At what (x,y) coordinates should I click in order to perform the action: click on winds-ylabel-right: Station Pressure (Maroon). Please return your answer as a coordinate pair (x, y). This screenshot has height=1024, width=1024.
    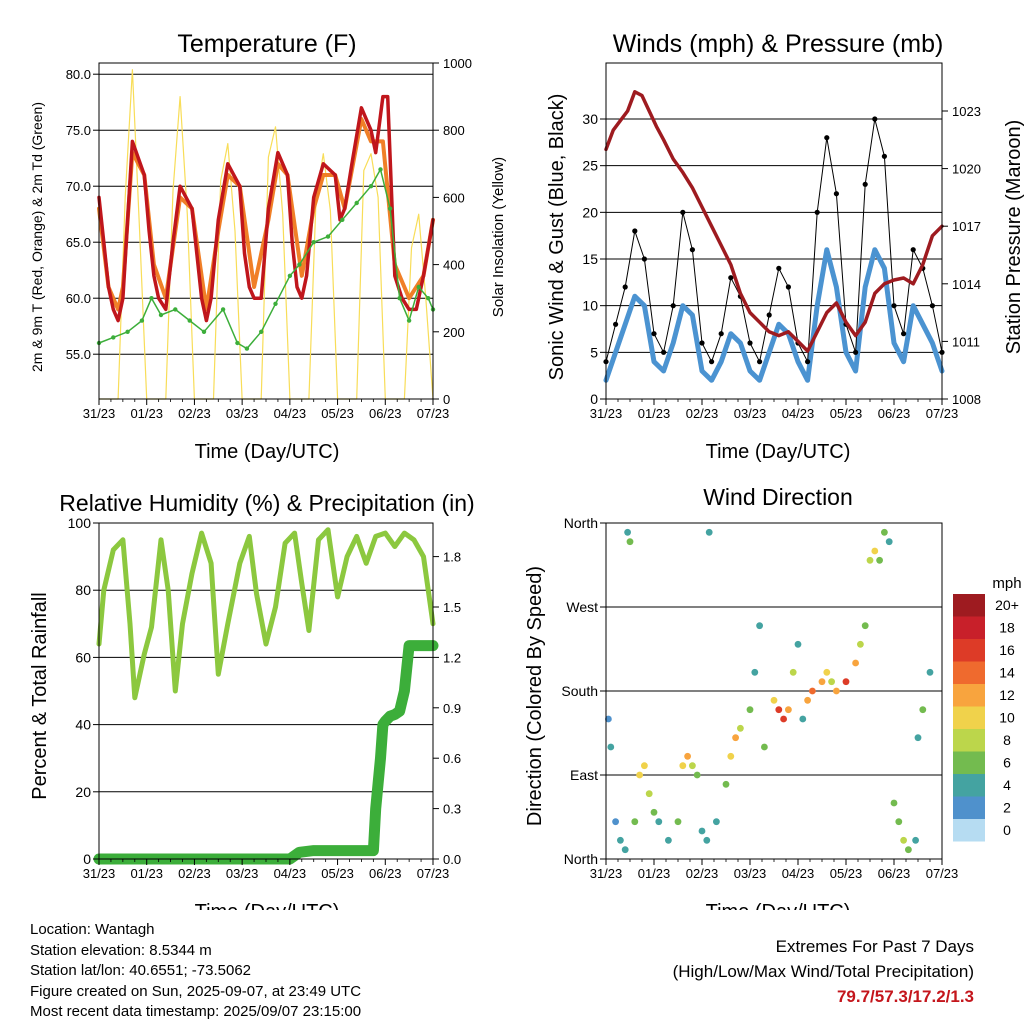
    Looking at the image, I should click on (1013, 237).